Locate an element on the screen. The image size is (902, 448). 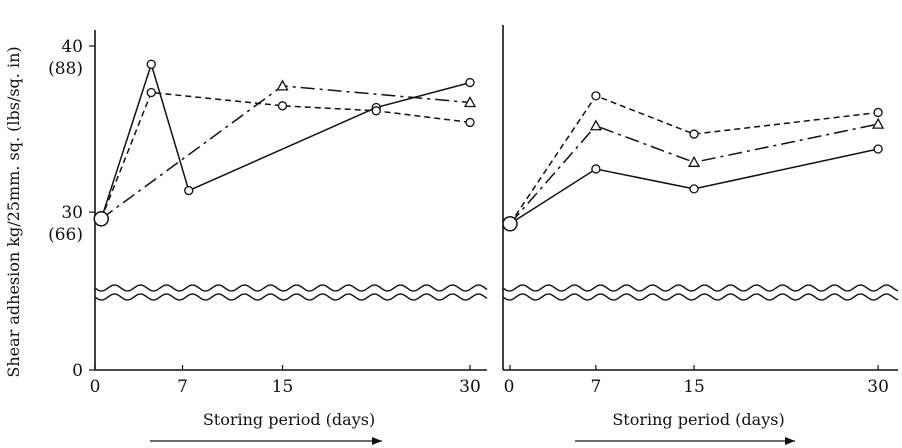
left-axis-break-lower is located at coordinates (291, 297).